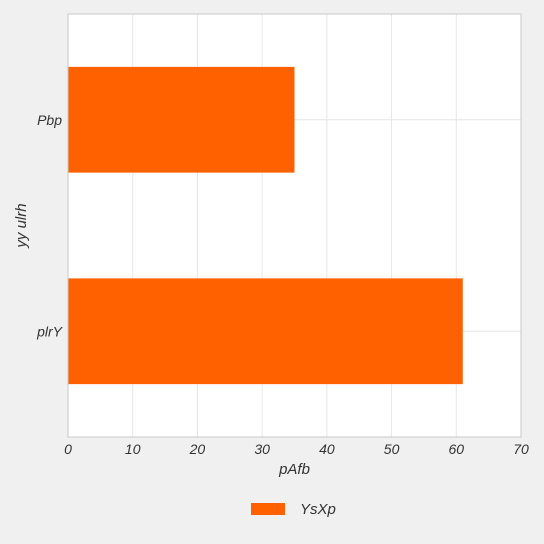 The image size is (544, 544). Describe the element at coordinates (197, 449) in the screenshot. I see `x-tick-label: 20` at that location.